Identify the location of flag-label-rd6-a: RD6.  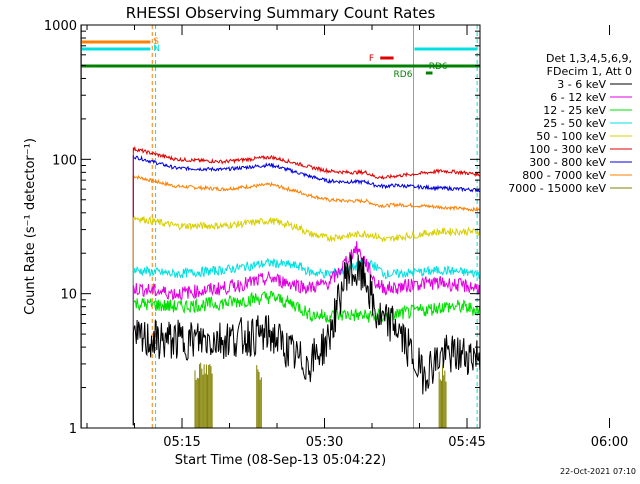
(438, 67).